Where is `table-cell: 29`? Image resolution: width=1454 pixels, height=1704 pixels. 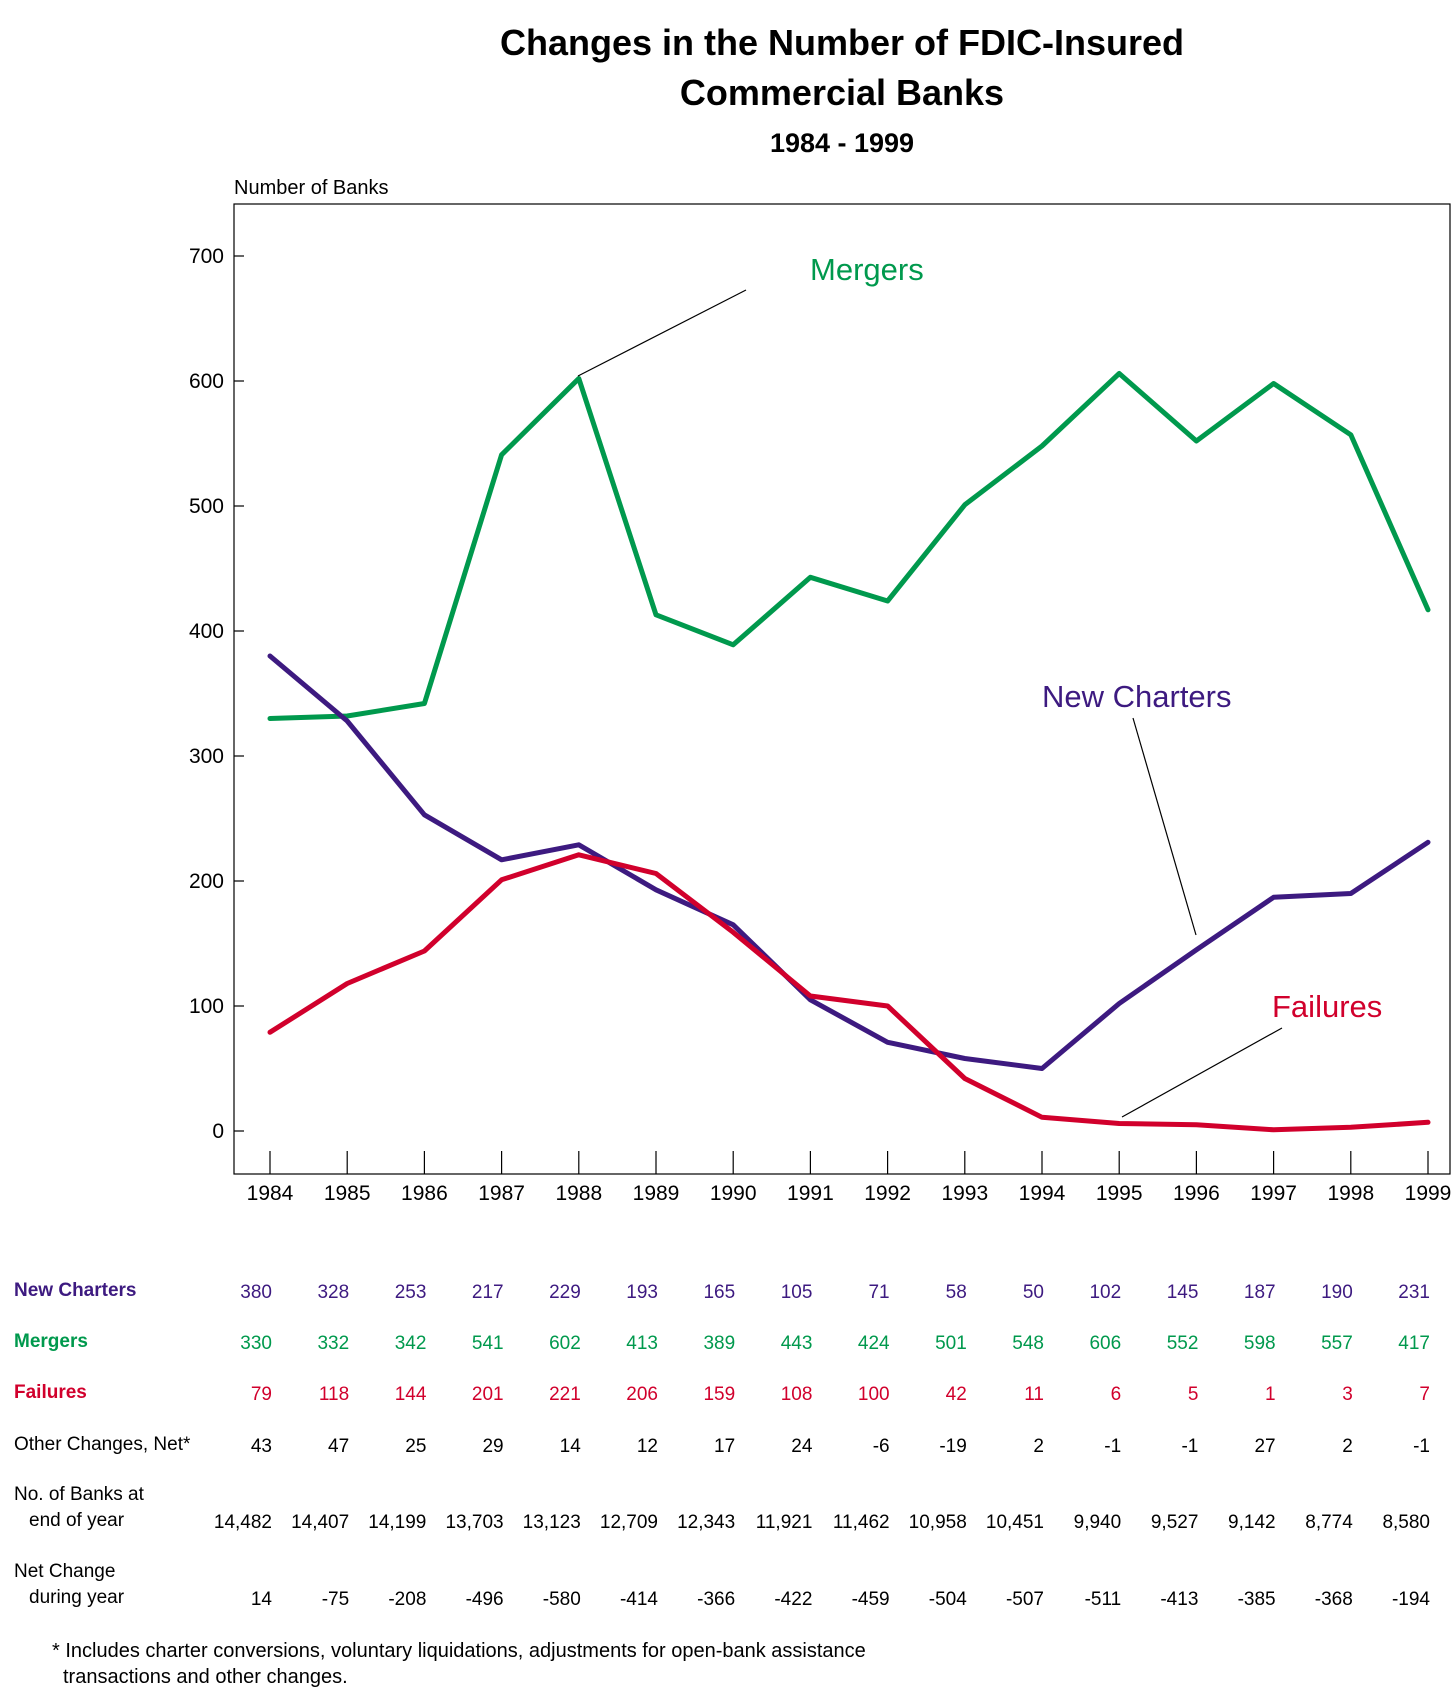 table-cell: 29 is located at coordinates (493, 1446).